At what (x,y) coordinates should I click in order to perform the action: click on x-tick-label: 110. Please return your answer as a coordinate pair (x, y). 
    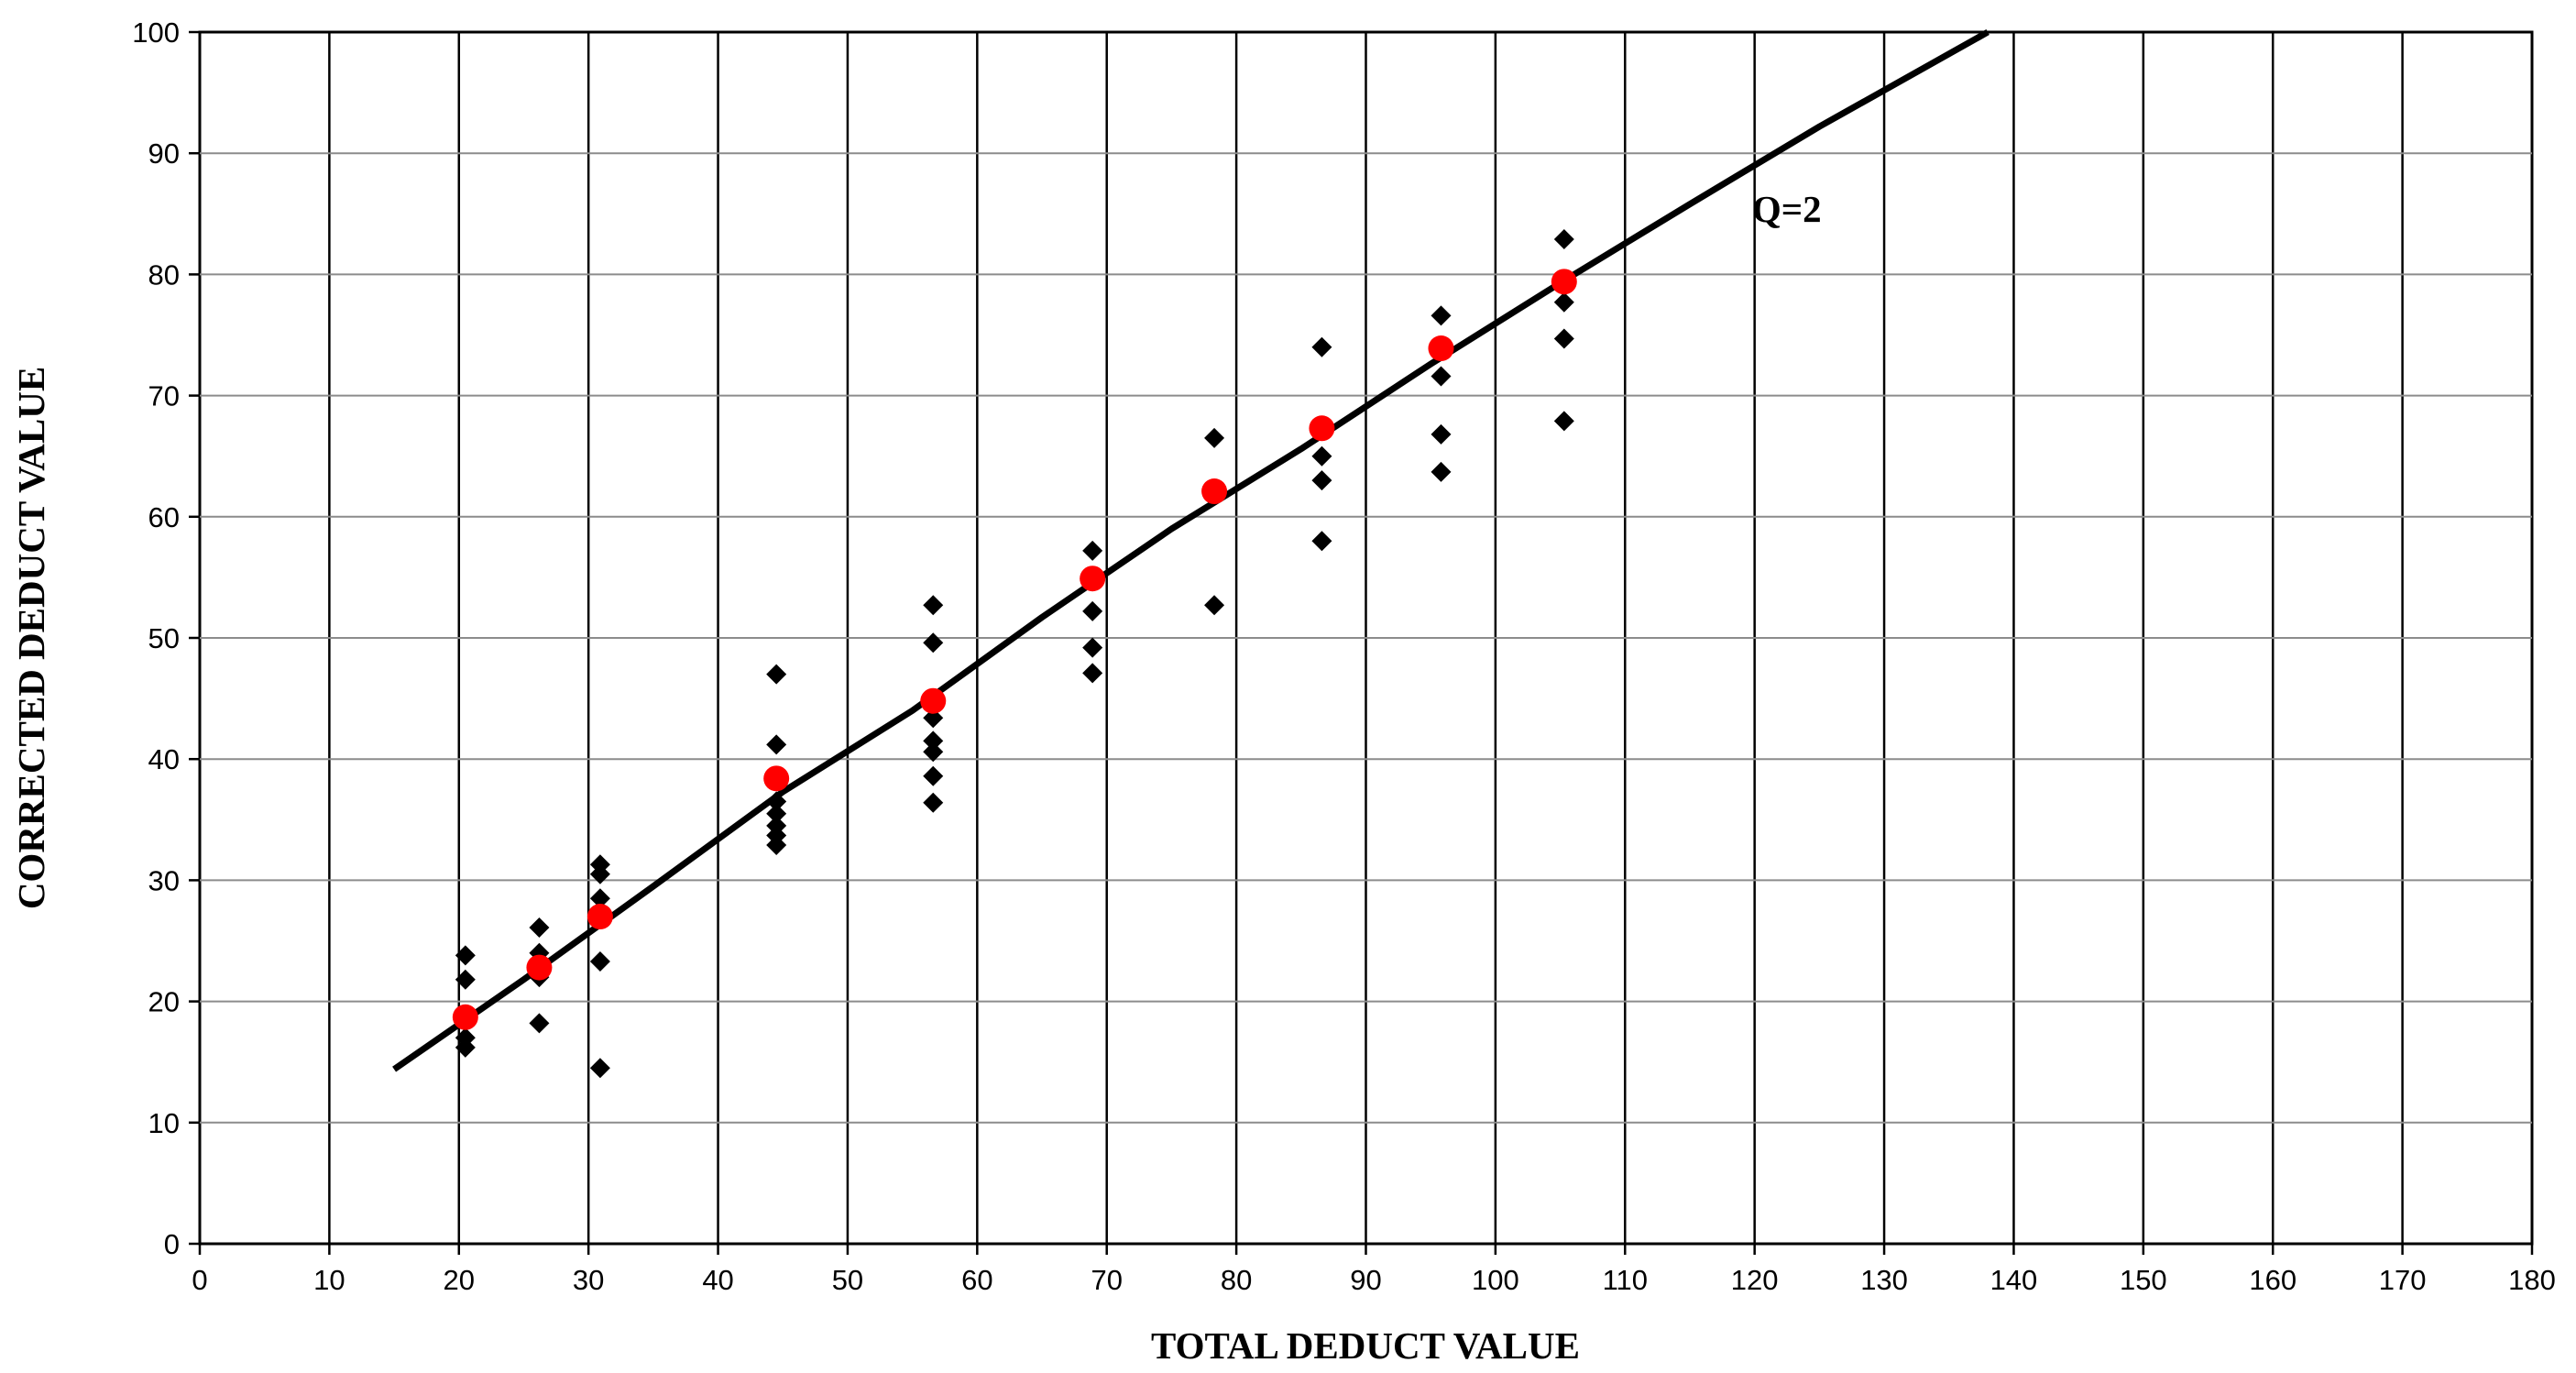
    Looking at the image, I should click on (1625, 1280).